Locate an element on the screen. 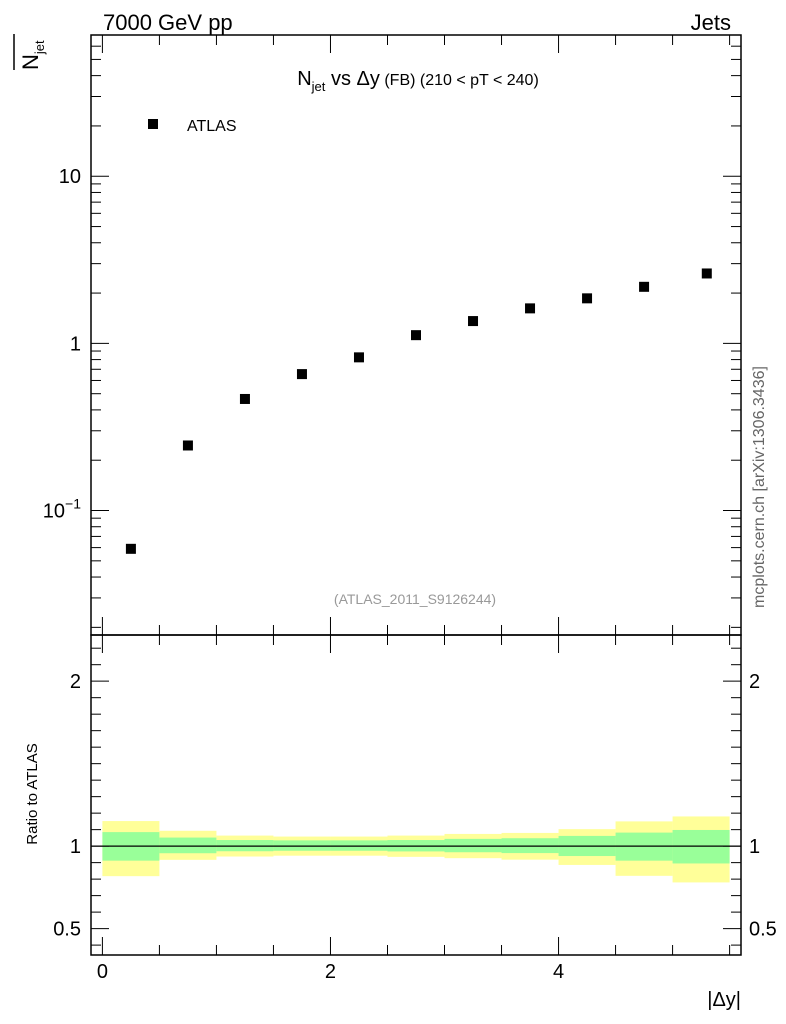 The height and width of the screenshot is (1024, 786). energy-label: 7000 GeV pp is located at coordinates (168, 22).